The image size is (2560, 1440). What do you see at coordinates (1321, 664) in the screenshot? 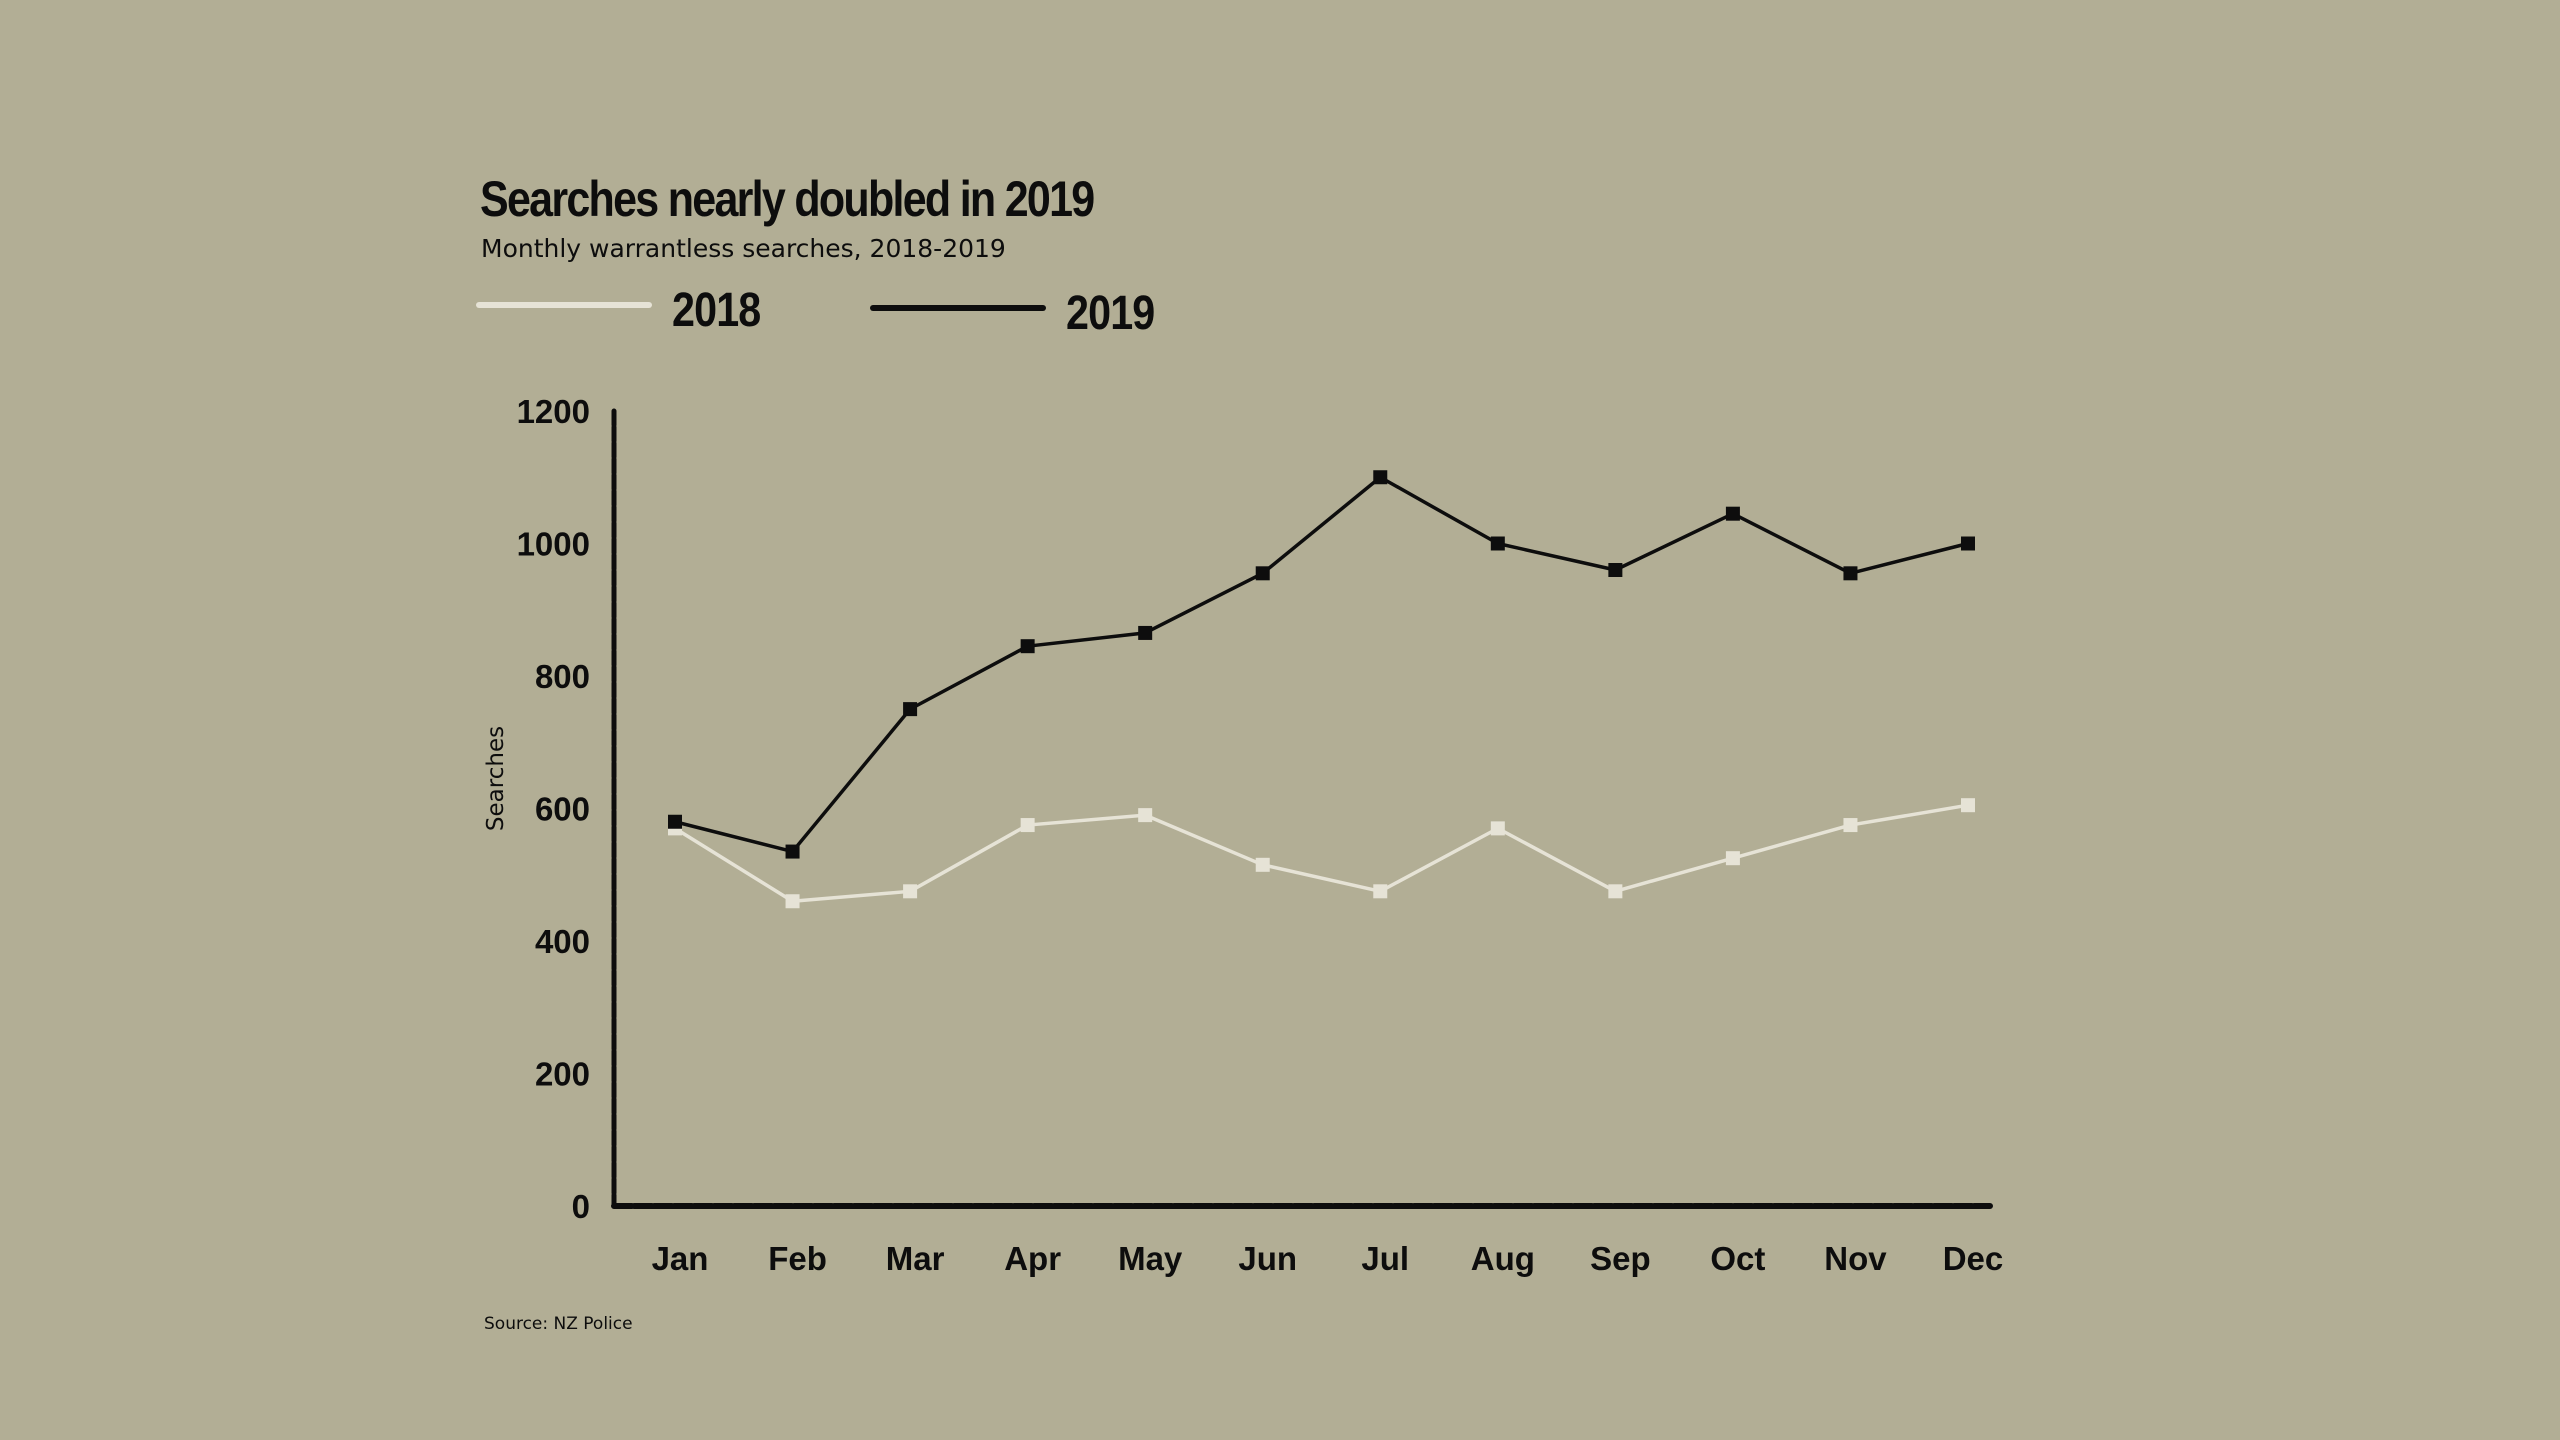
I see `series-line-2019` at bounding box center [1321, 664].